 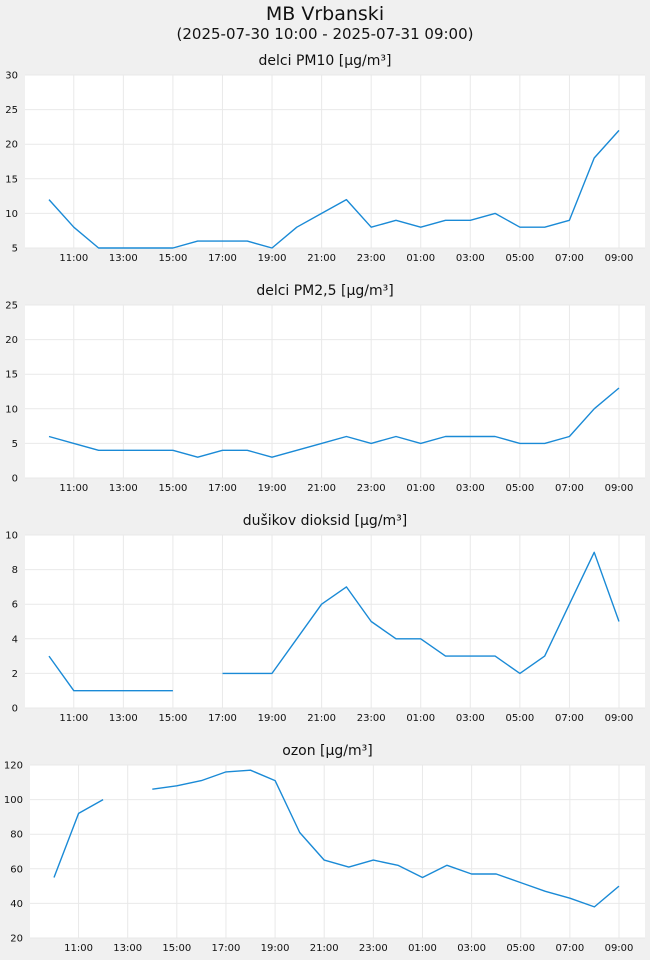 I want to click on page-title: MB Vrbanski, so click(x=325, y=14).